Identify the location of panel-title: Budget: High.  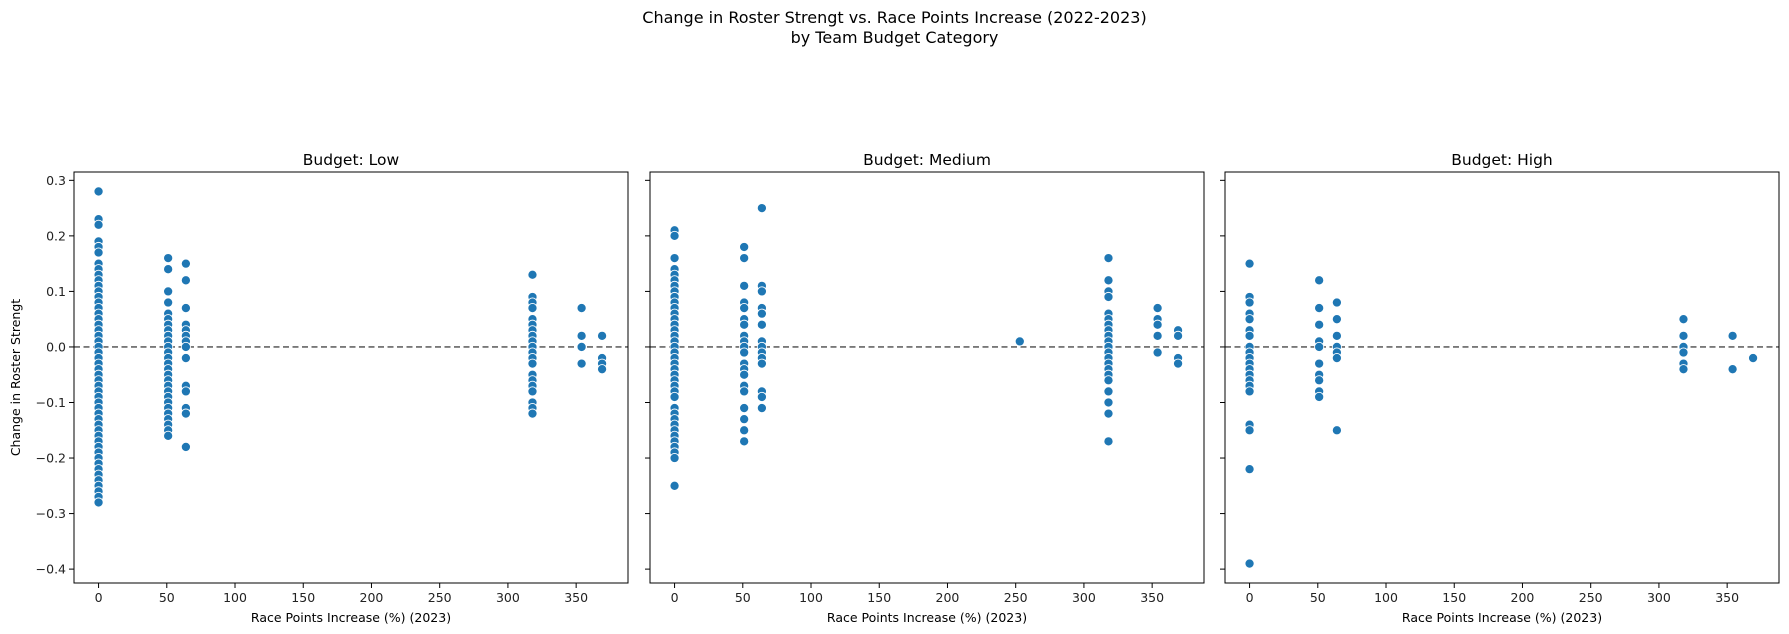
(1502, 160).